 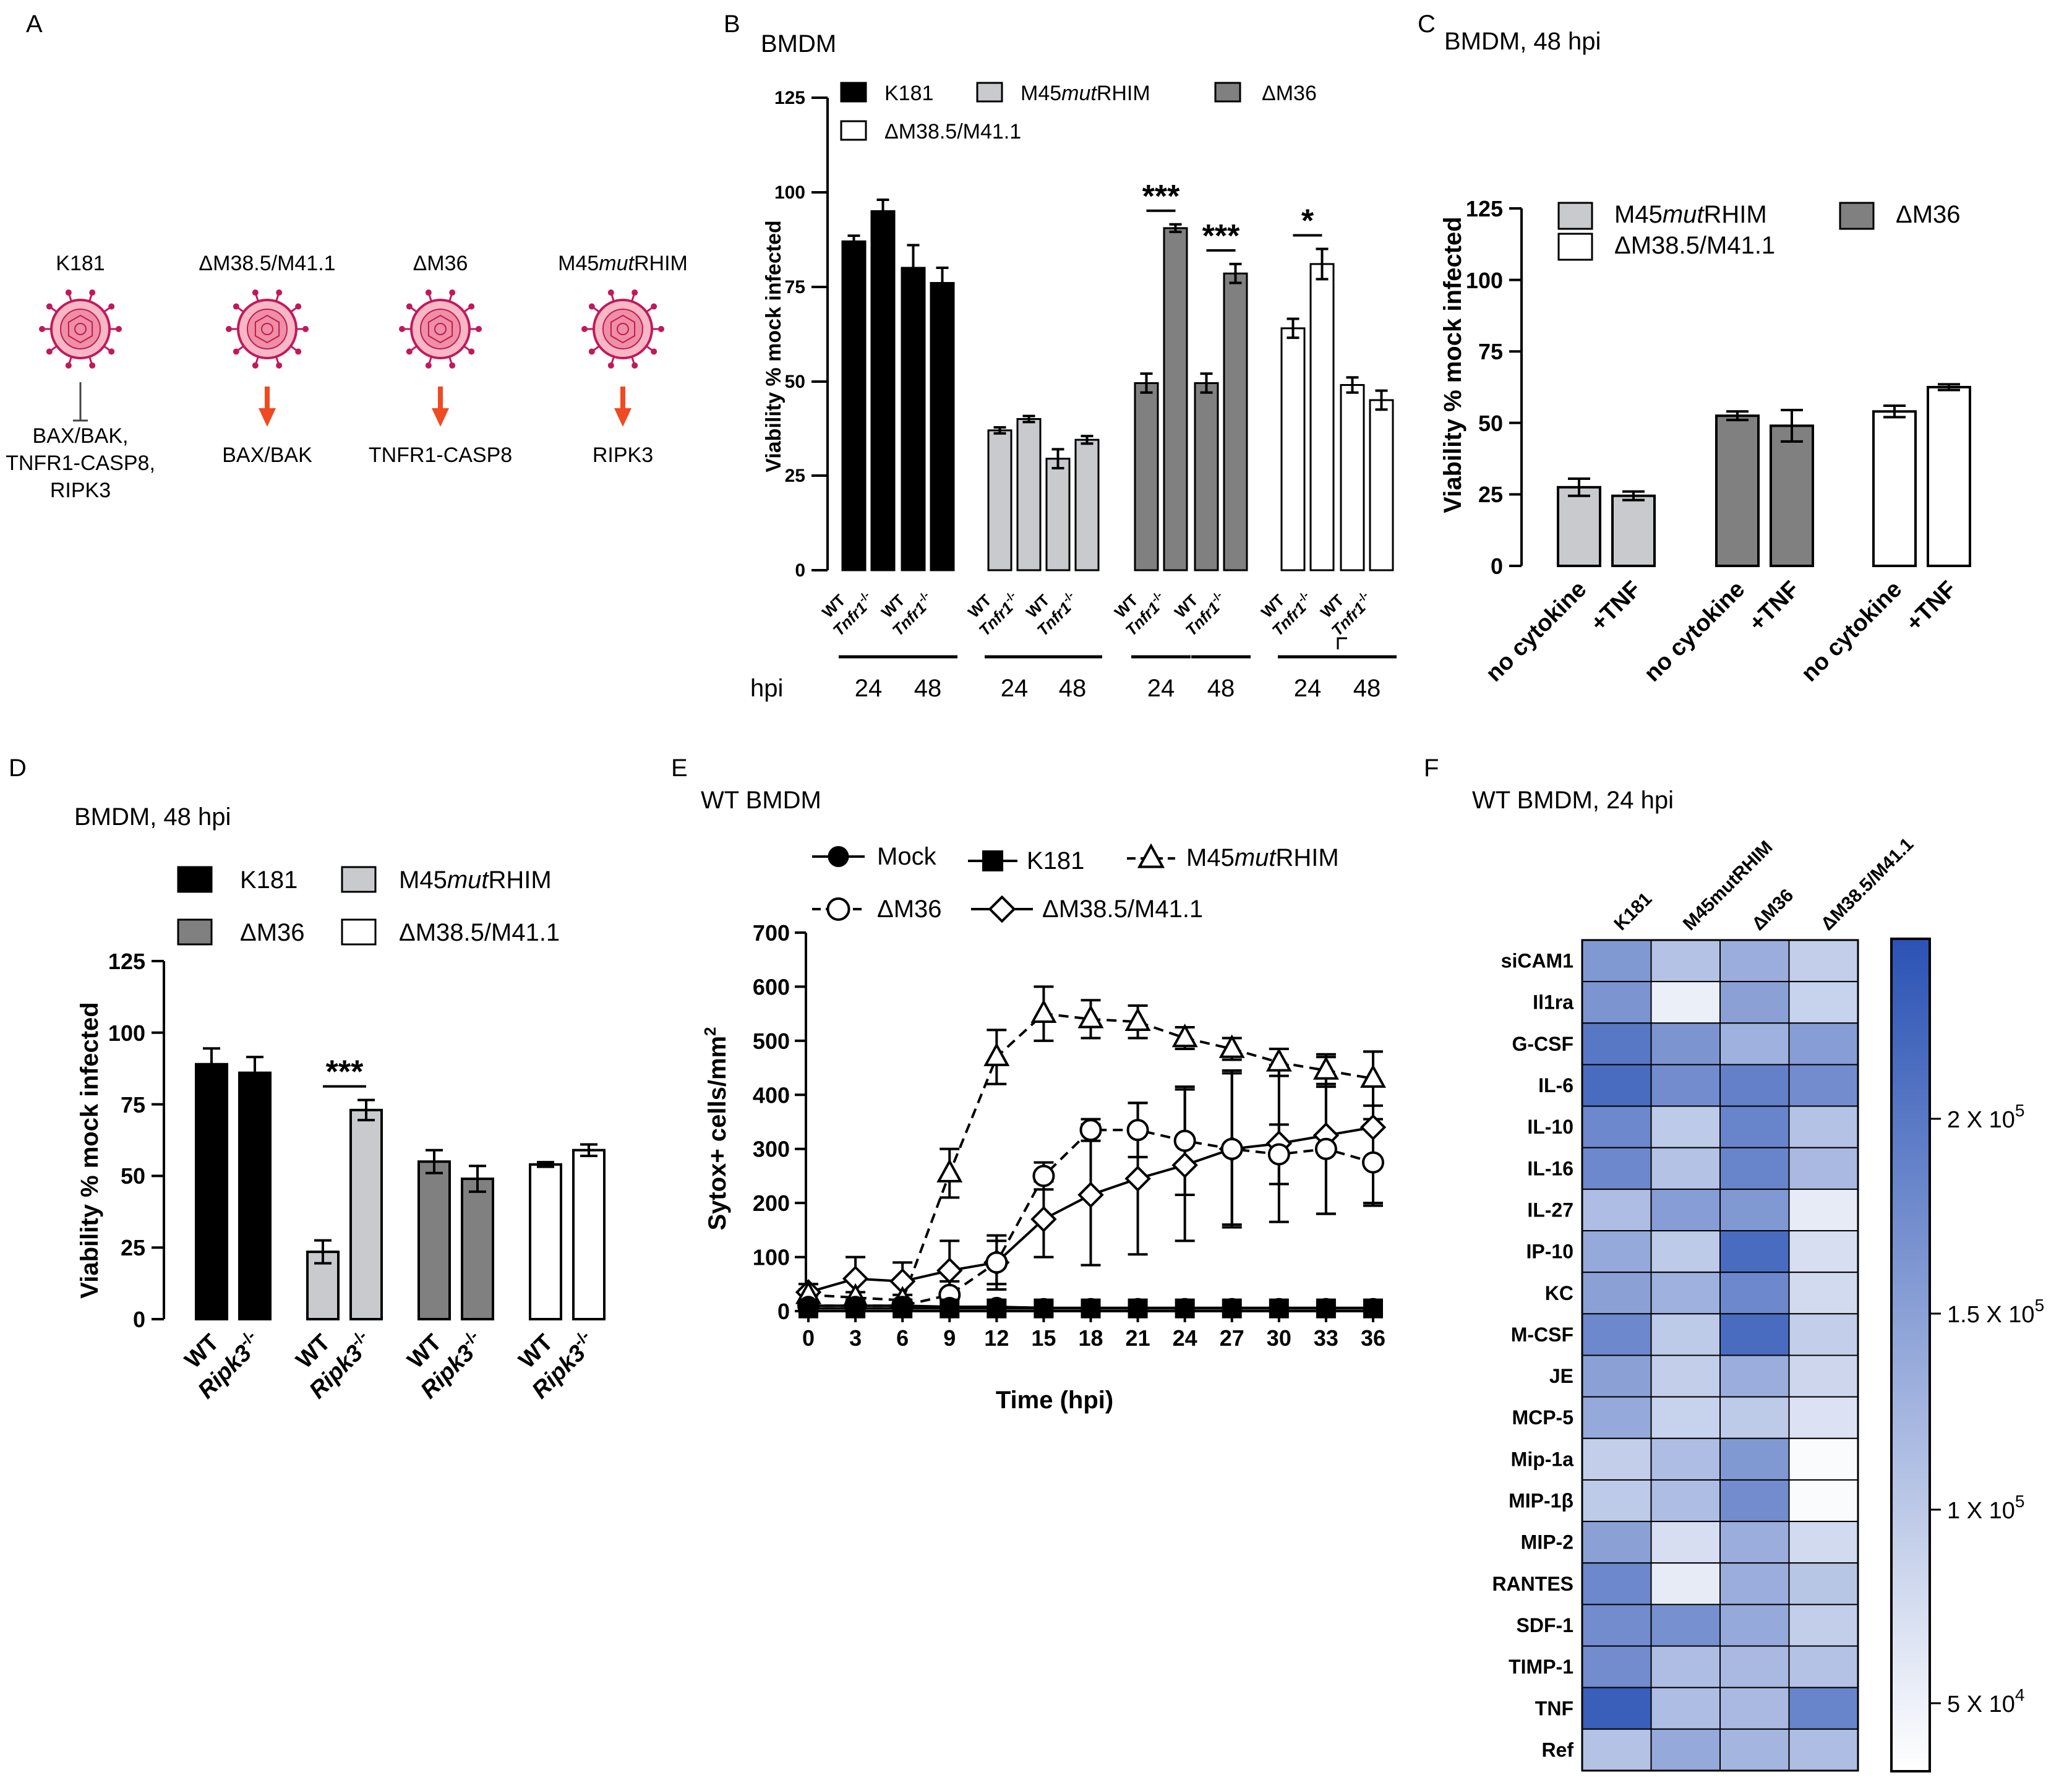 What do you see at coordinates (808, 1338) in the screenshot?
I see `x-tick-label: 0` at bounding box center [808, 1338].